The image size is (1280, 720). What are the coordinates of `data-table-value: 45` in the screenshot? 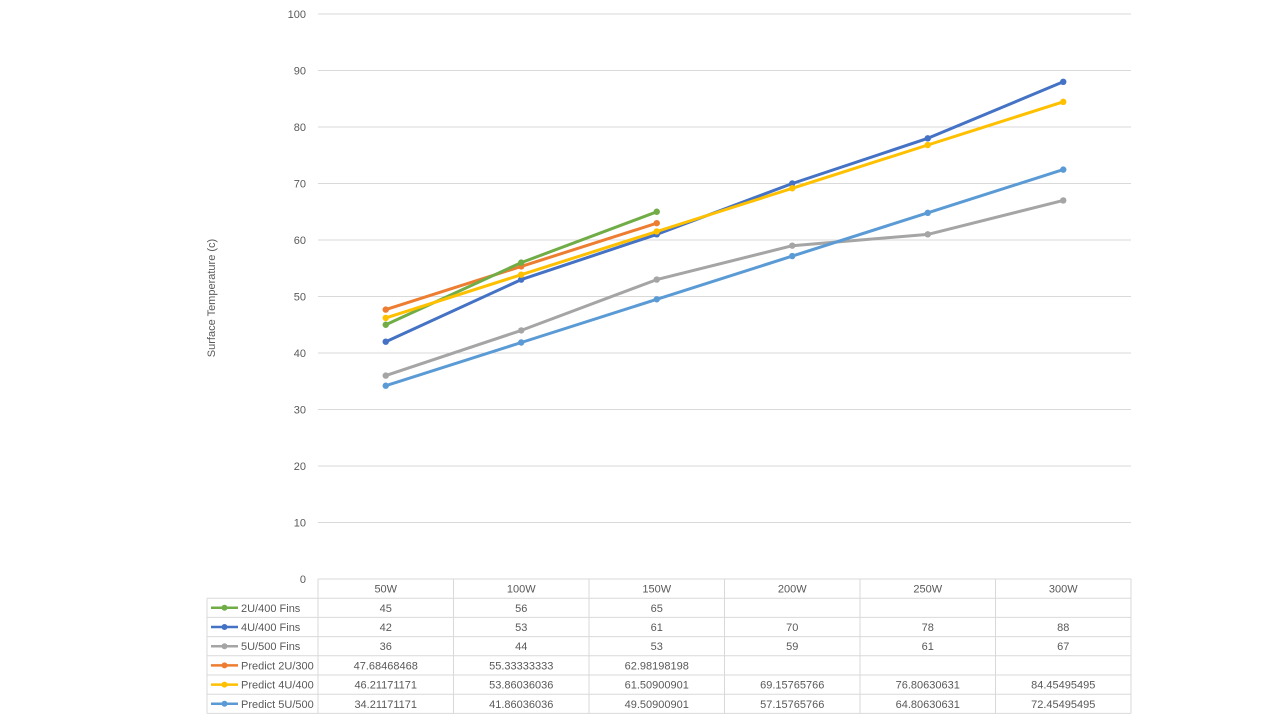 It's located at (386, 609).